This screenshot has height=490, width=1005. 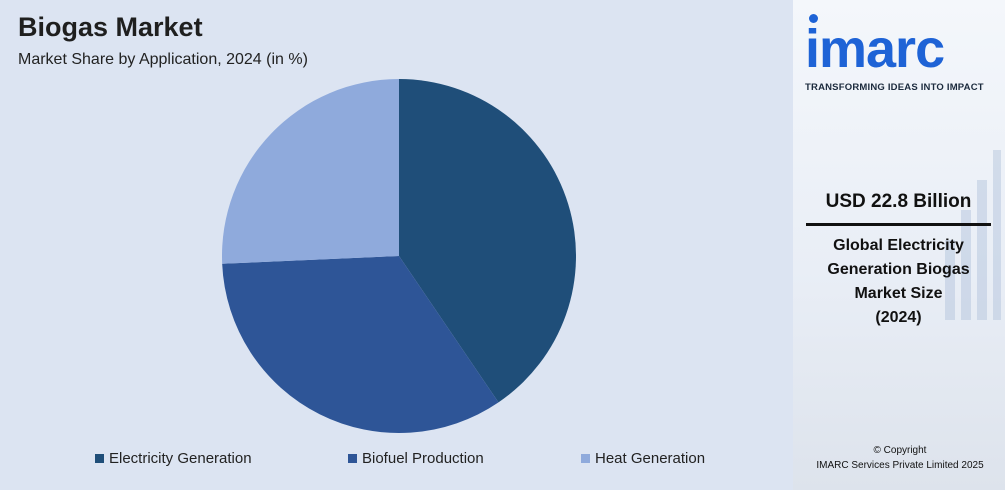 What do you see at coordinates (163, 59) in the screenshot?
I see `chart-subtitle: Market Share by Application, 2024 (in %)` at bounding box center [163, 59].